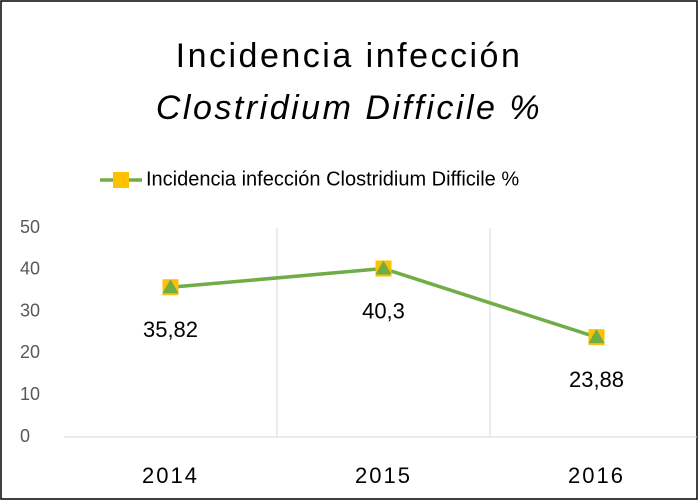  I want to click on chart-title: Incidencia infección, so click(349, 56).